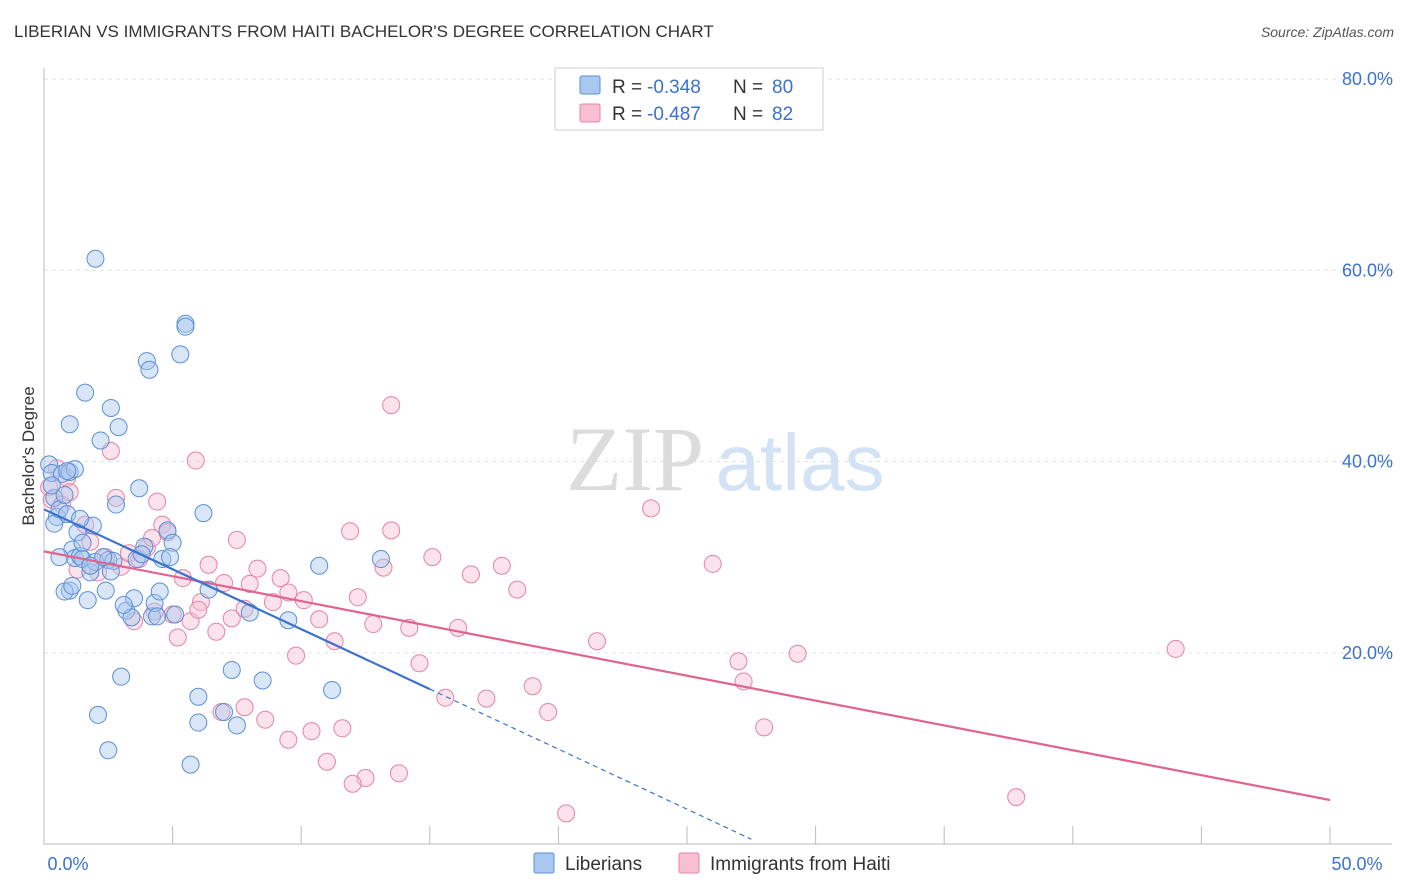 Image resolution: width=1406 pixels, height=892 pixels. Describe the element at coordinates (1367, 270) in the screenshot. I see `y-tick-label-60: 60.0%` at that location.